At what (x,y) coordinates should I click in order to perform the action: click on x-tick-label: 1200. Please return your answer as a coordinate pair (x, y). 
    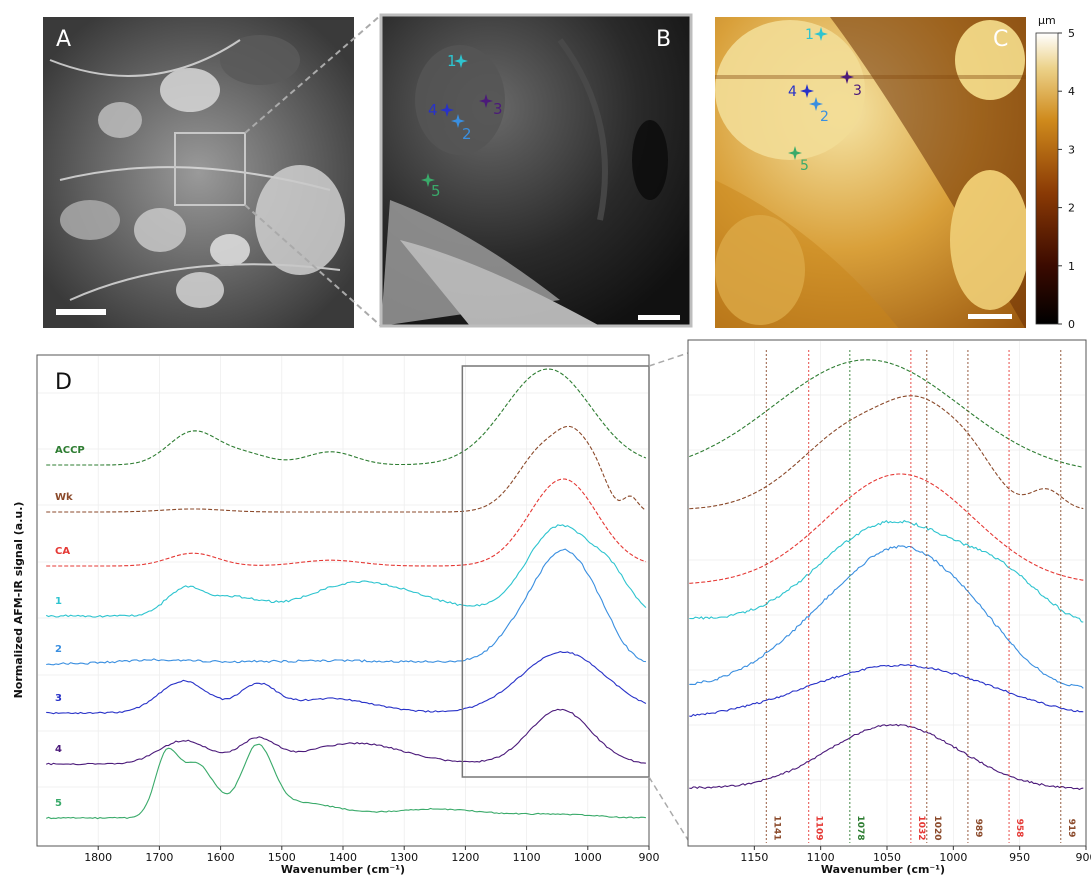
    Looking at the image, I should click on (465, 857).